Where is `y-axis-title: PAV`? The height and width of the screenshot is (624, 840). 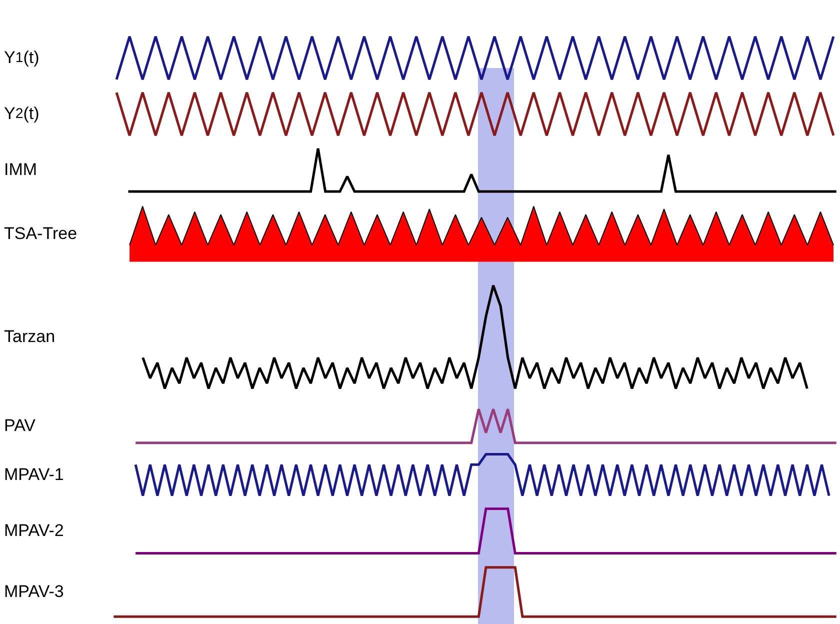
y-axis-title: PAV is located at coordinates (20, 426).